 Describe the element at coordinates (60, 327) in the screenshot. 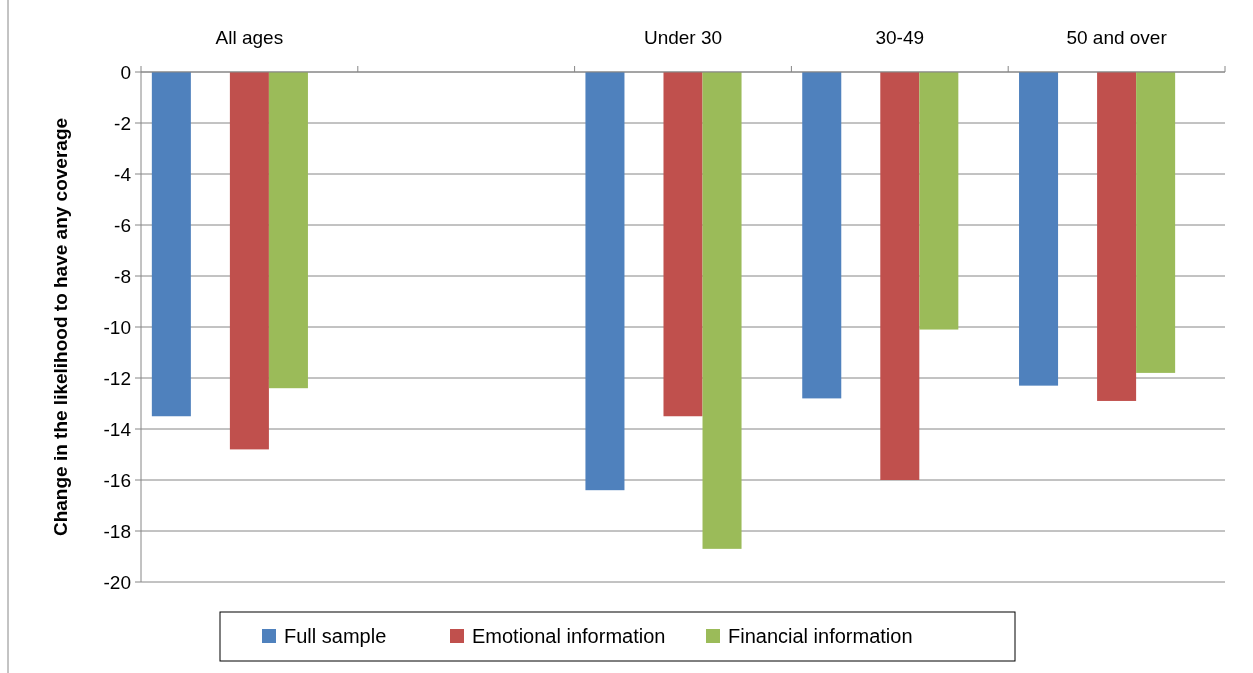

I see `y-axis-title: Change in the likelihood to have any coverage` at that location.